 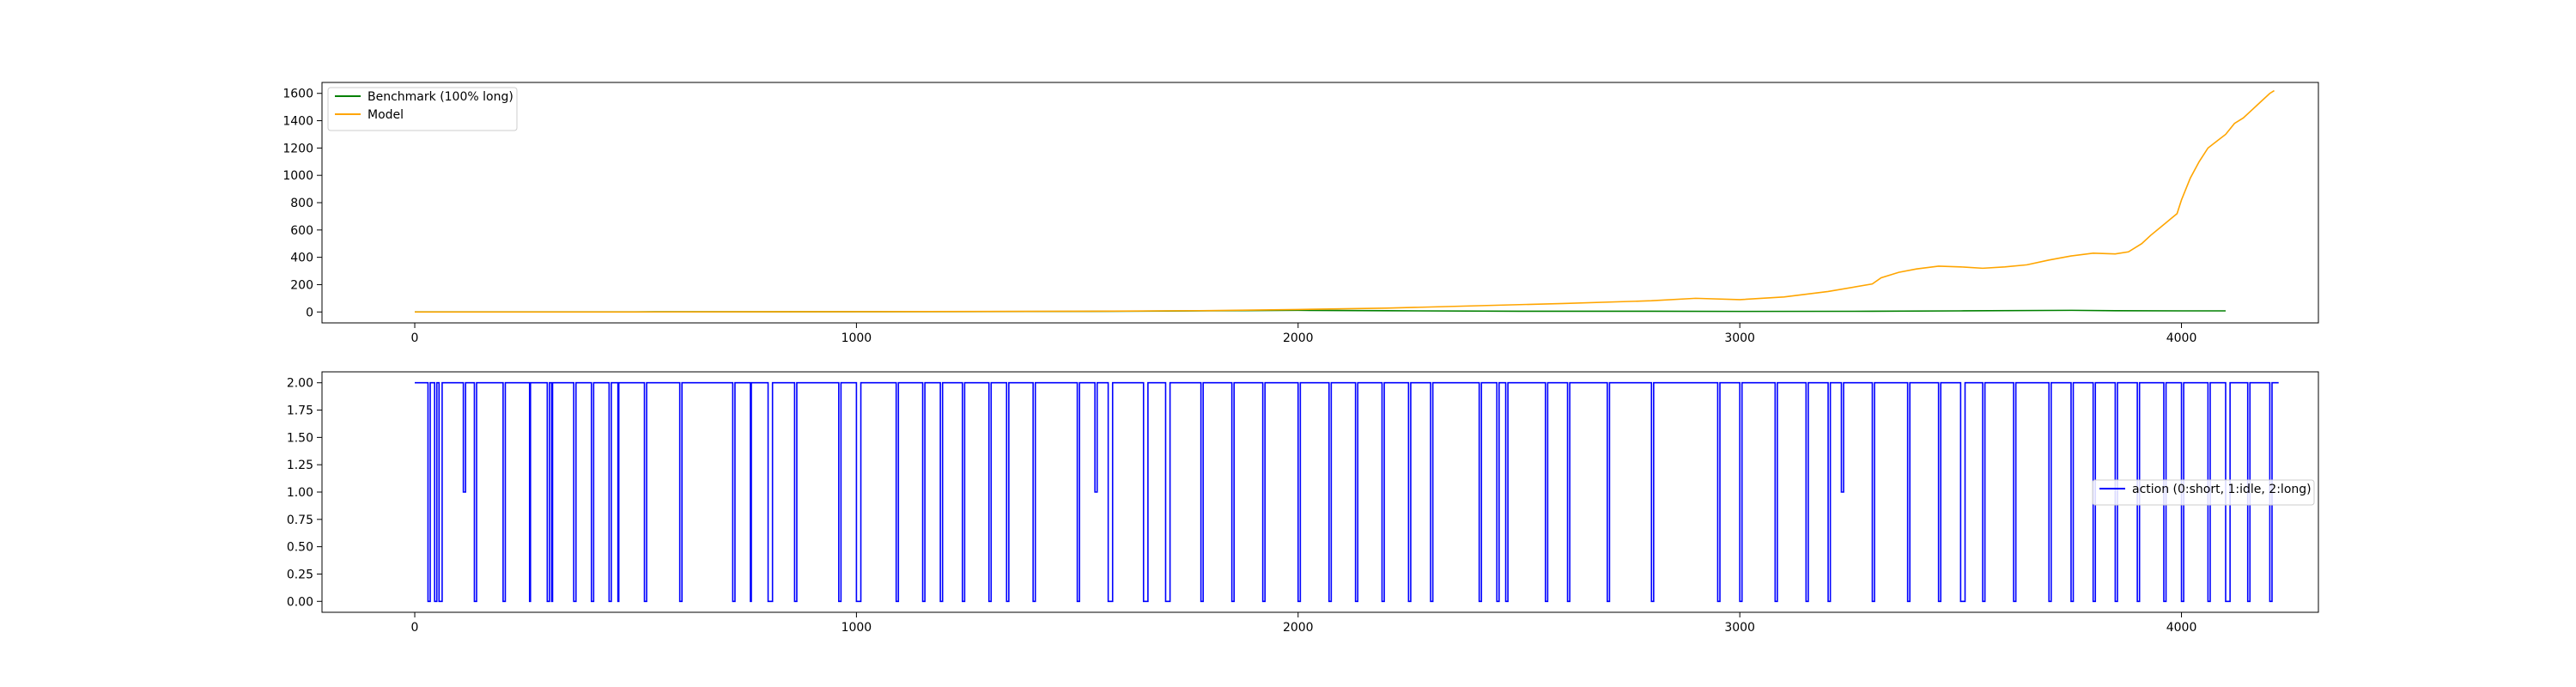 I want to click on y-tick-label: 1.75, so click(x=300, y=411).